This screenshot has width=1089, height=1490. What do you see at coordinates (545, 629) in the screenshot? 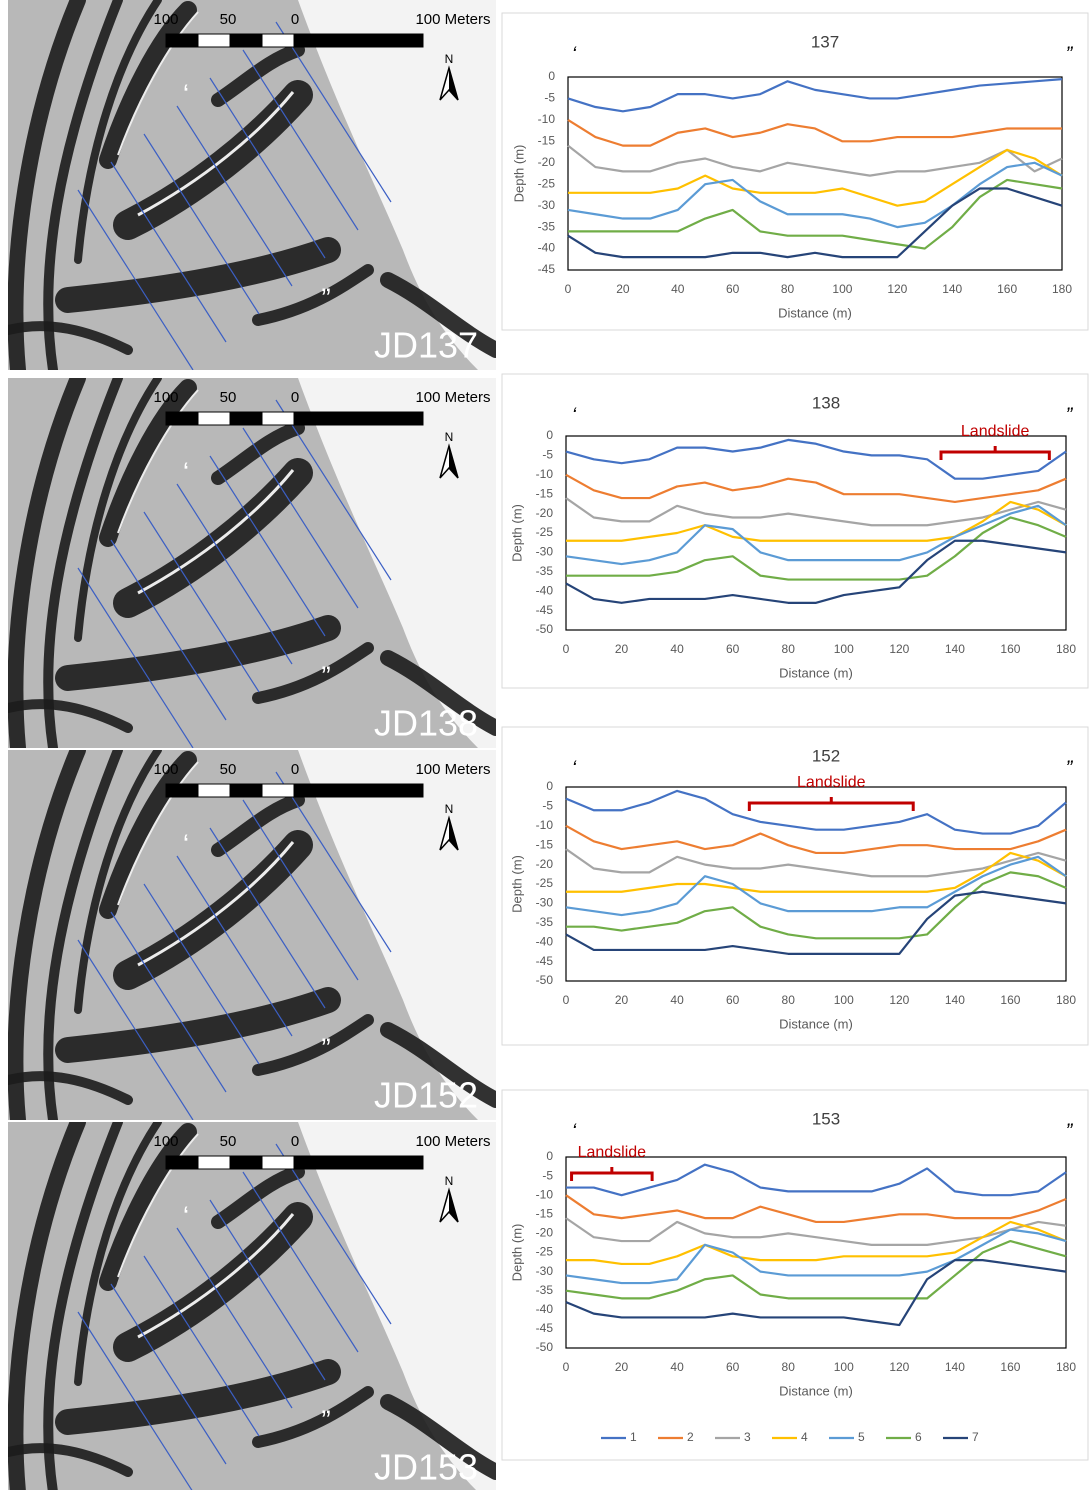
I see `y-tick-label: -50` at bounding box center [545, 629].